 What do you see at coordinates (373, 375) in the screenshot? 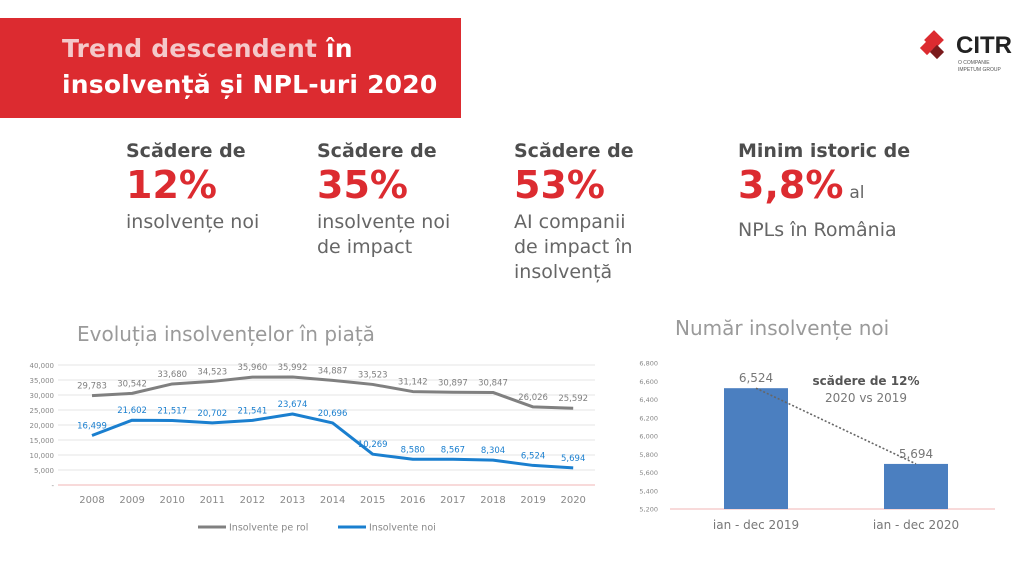
I see `data-label: 33,523` at bounding box center [373, 375].